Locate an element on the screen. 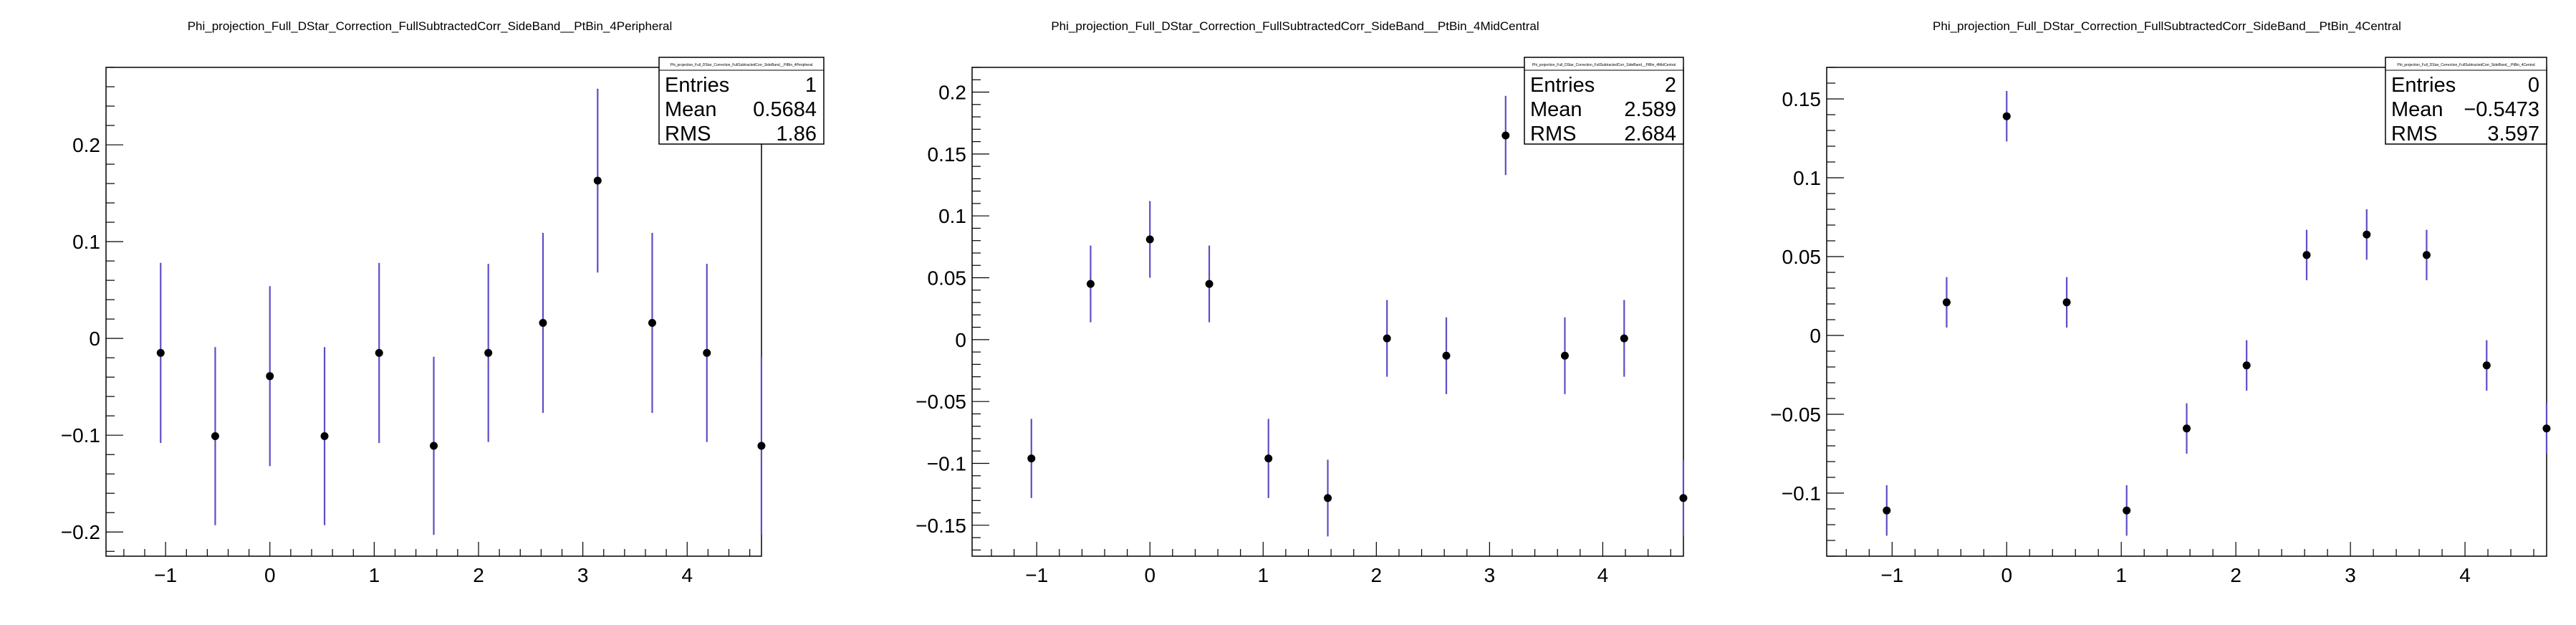  stats-value: 2.684 is located at coordinates (1650, 134).